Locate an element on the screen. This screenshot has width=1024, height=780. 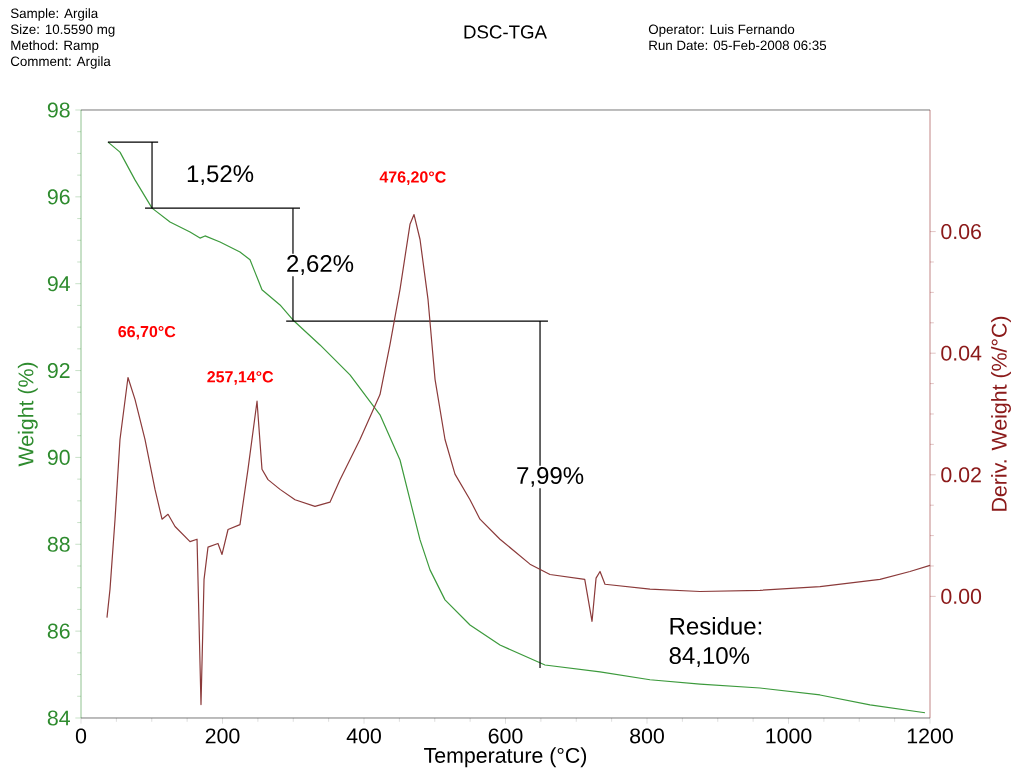
y-tick-label: 94 is located at coordinates (58, 284).